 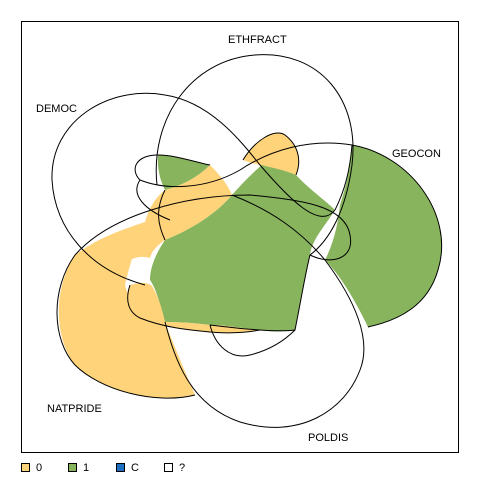 What do you see at coordinates (74, 409) in the screenshot?
I see `set-label-natpride: NATPRIDE` at bounding box center [74, 409].